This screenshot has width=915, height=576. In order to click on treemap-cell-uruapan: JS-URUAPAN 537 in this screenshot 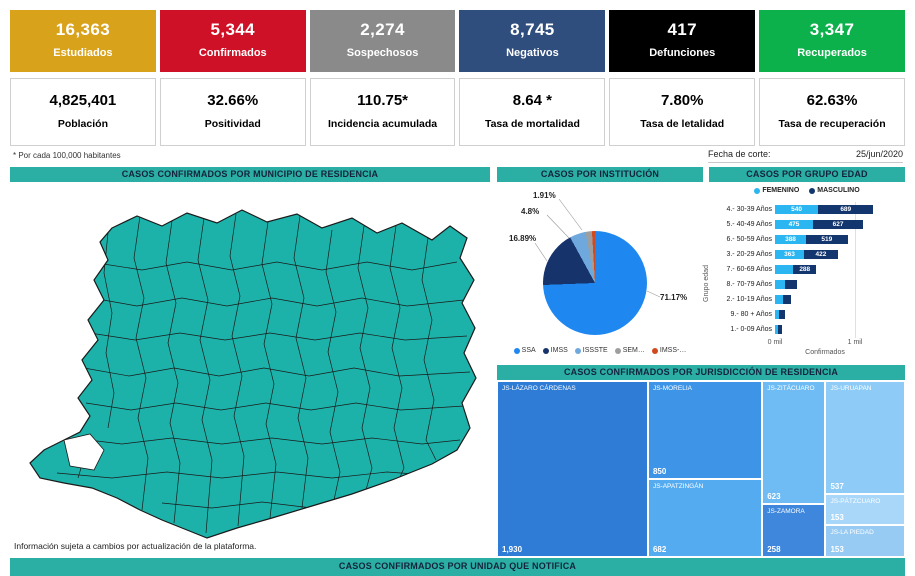, I will do `click(865, 437)`.